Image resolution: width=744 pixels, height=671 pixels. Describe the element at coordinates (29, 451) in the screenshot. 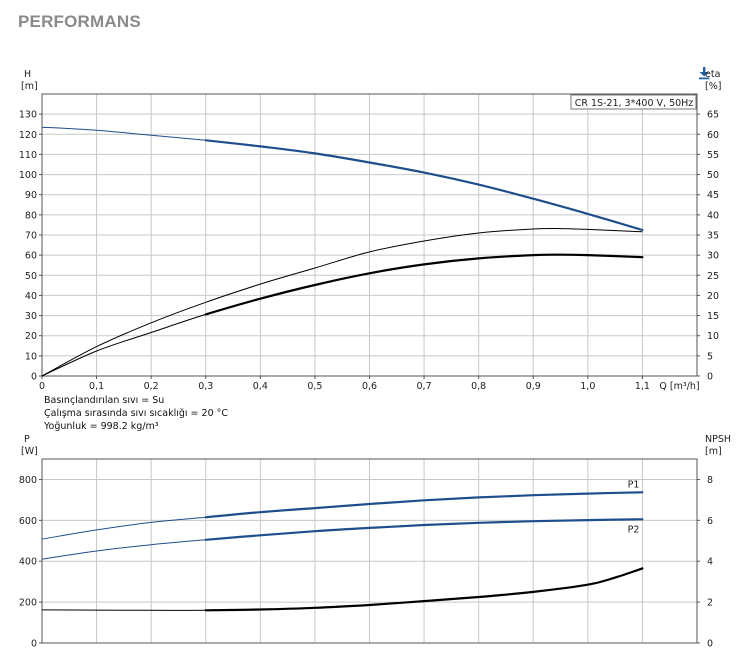

I see `left-axis-unit: [W]` at that location.